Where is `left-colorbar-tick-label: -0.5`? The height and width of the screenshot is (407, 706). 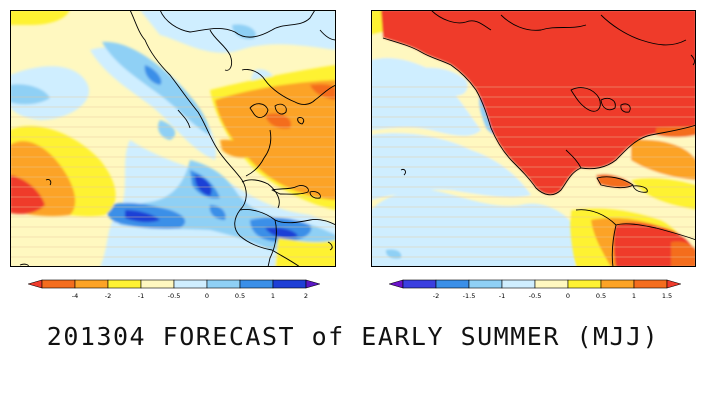
left-colorbar-tick-label: -0.5 is located at coordinates (174, 296).